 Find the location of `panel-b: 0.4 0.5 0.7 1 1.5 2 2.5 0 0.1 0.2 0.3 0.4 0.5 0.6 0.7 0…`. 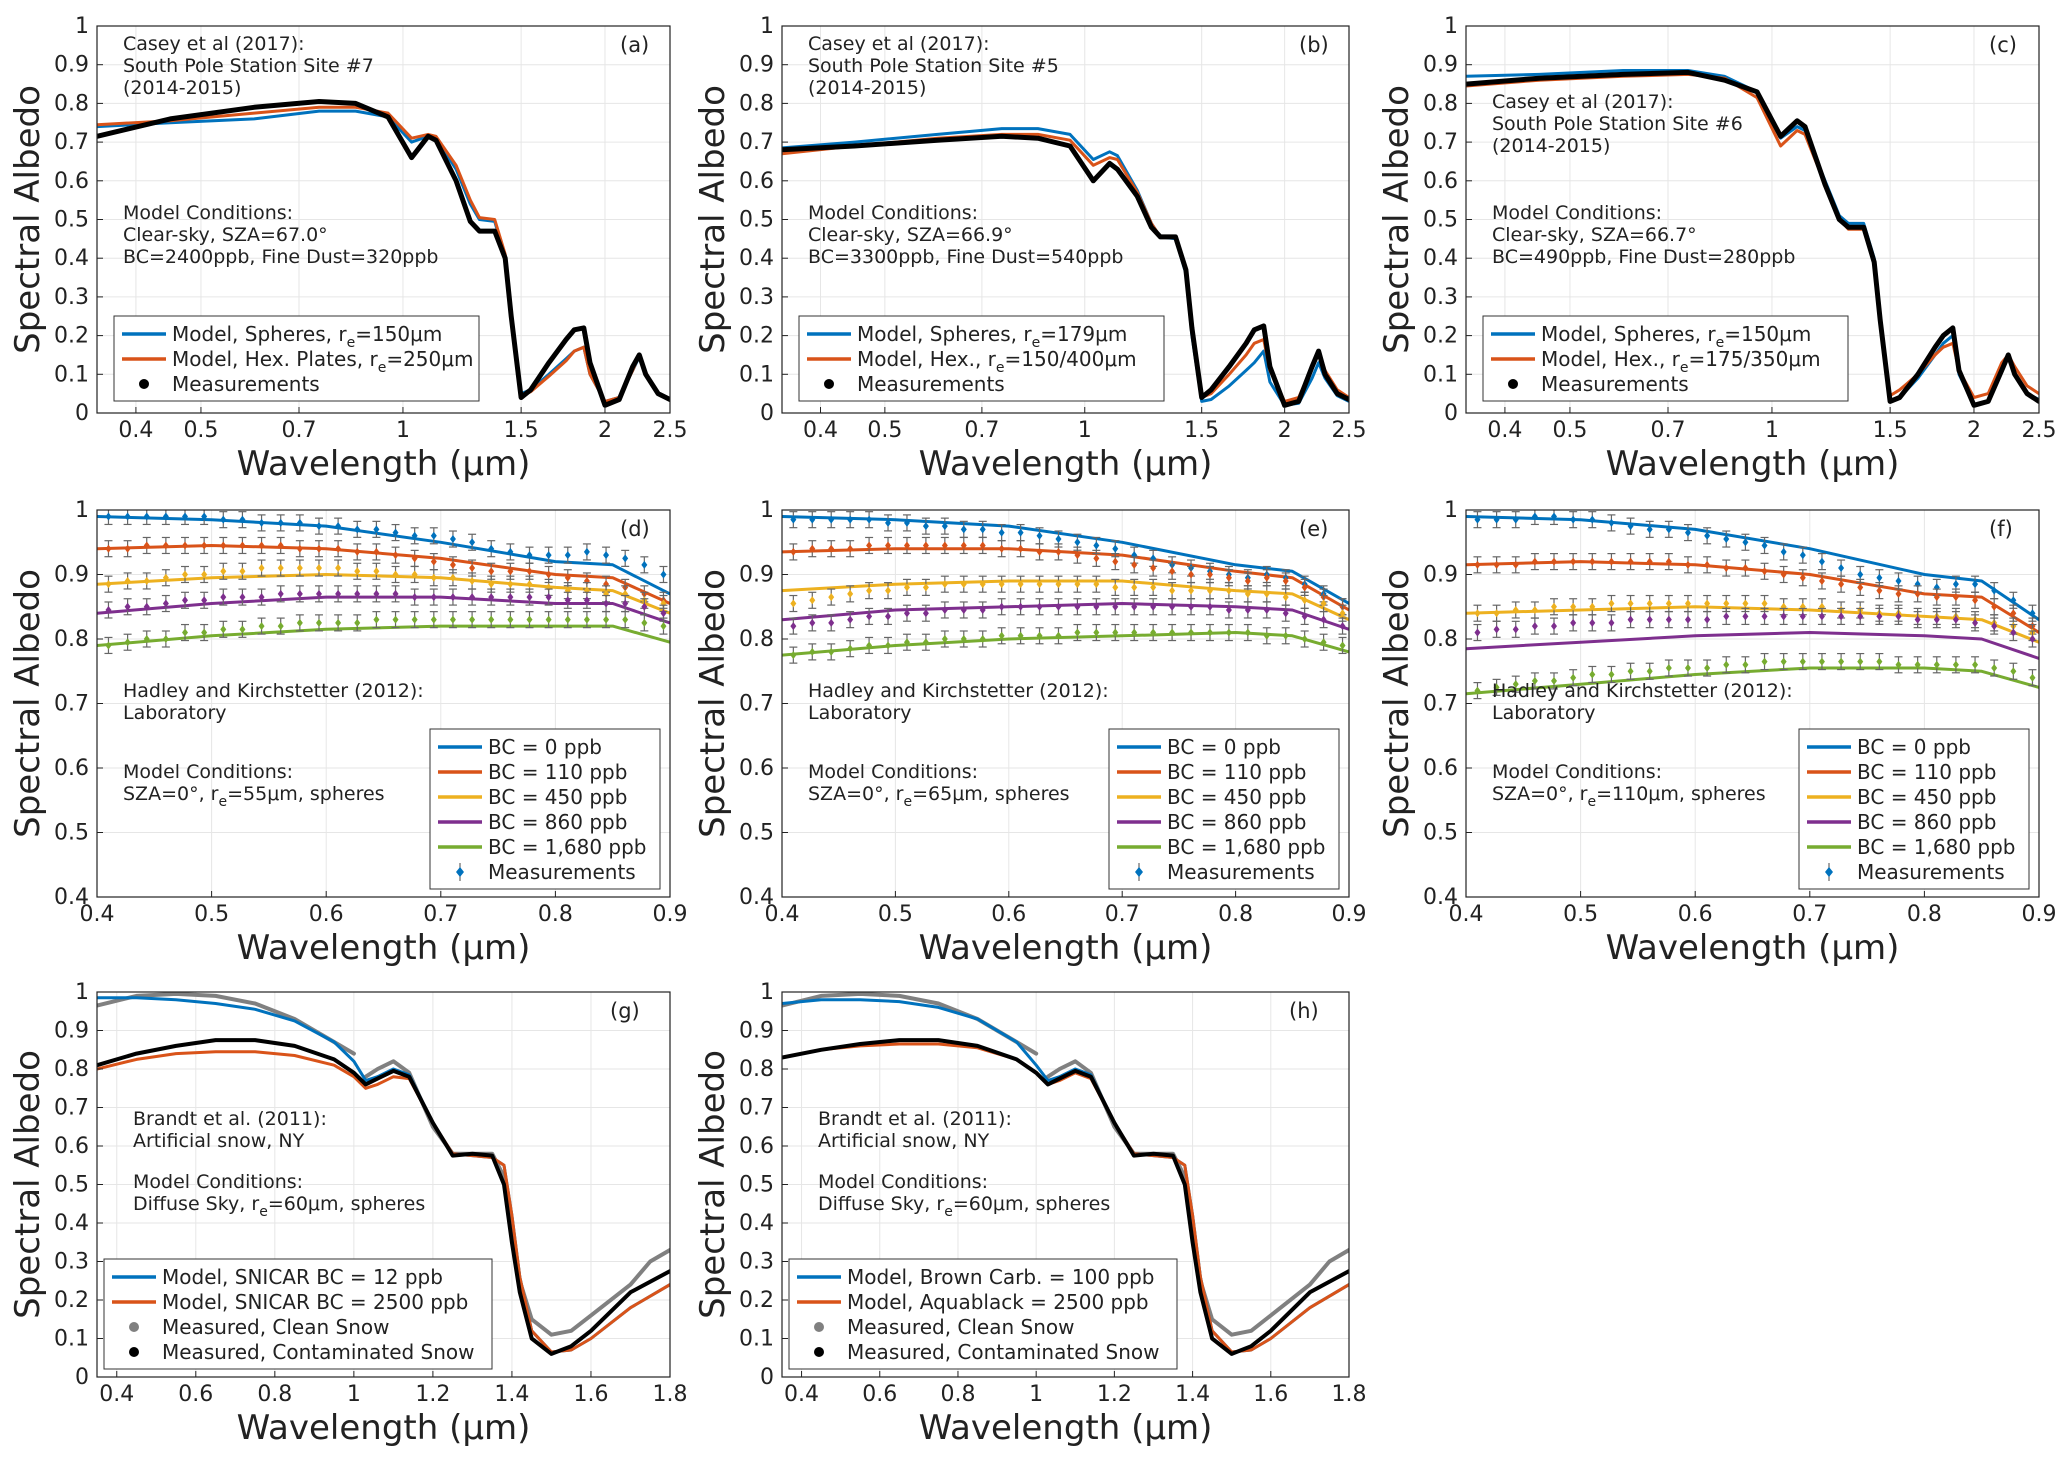

panel-b: 0.4 0.5 0.7 1 1.5 2 2.5 0 0.1 0.2 0.3 0.4 0.5 0.6 0.7 0… is located at coordinates (1030, 249).